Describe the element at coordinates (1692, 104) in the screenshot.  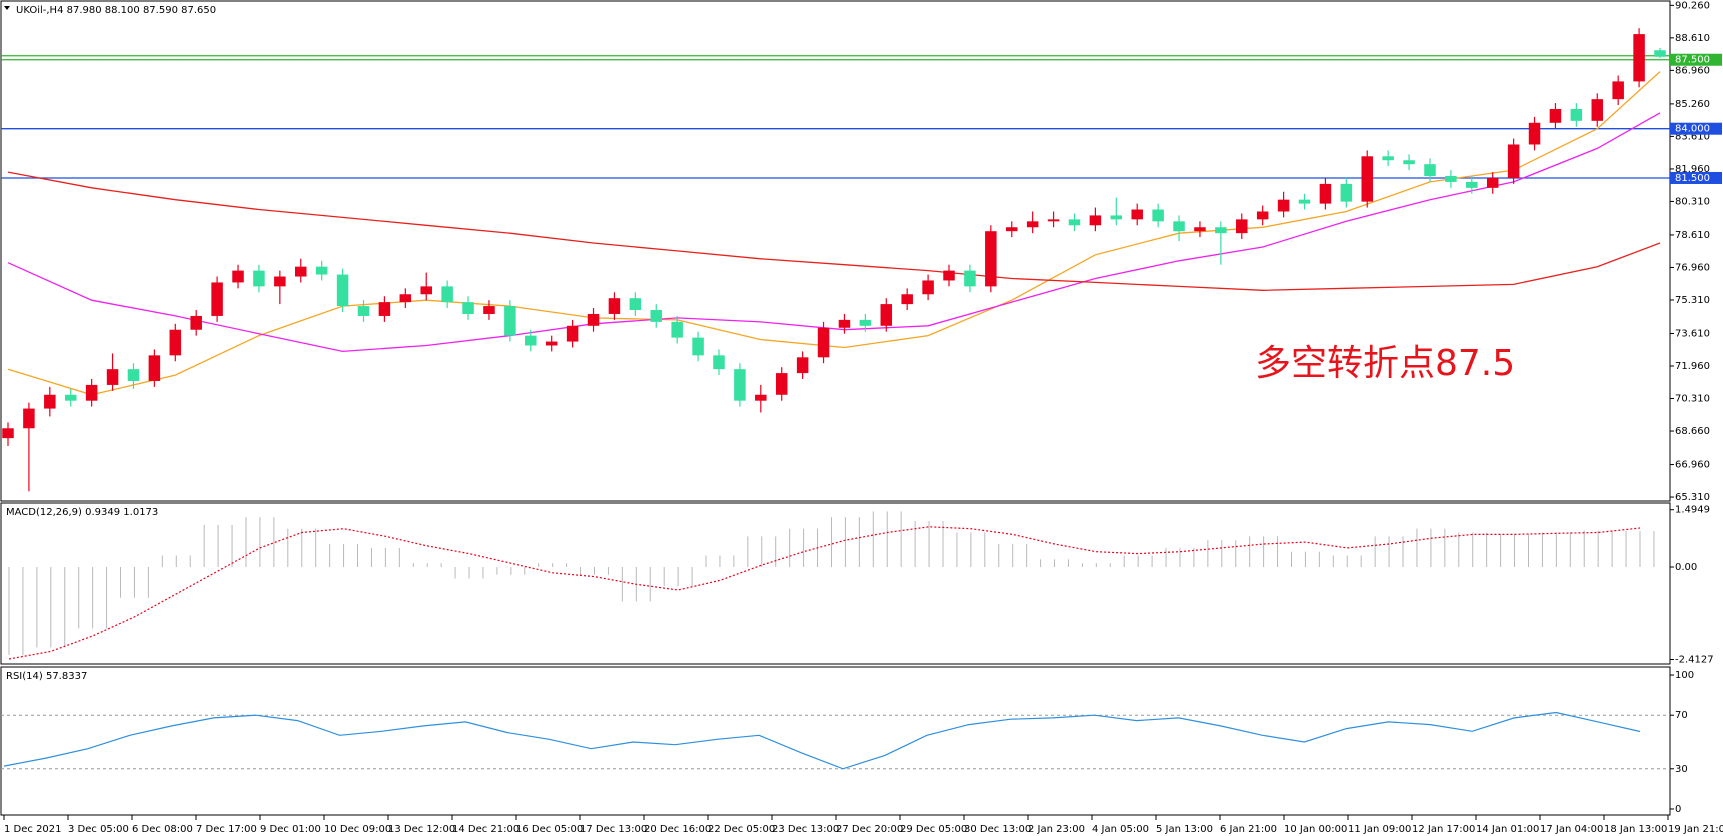
I see `y-tick-label: 85.260` at that location.